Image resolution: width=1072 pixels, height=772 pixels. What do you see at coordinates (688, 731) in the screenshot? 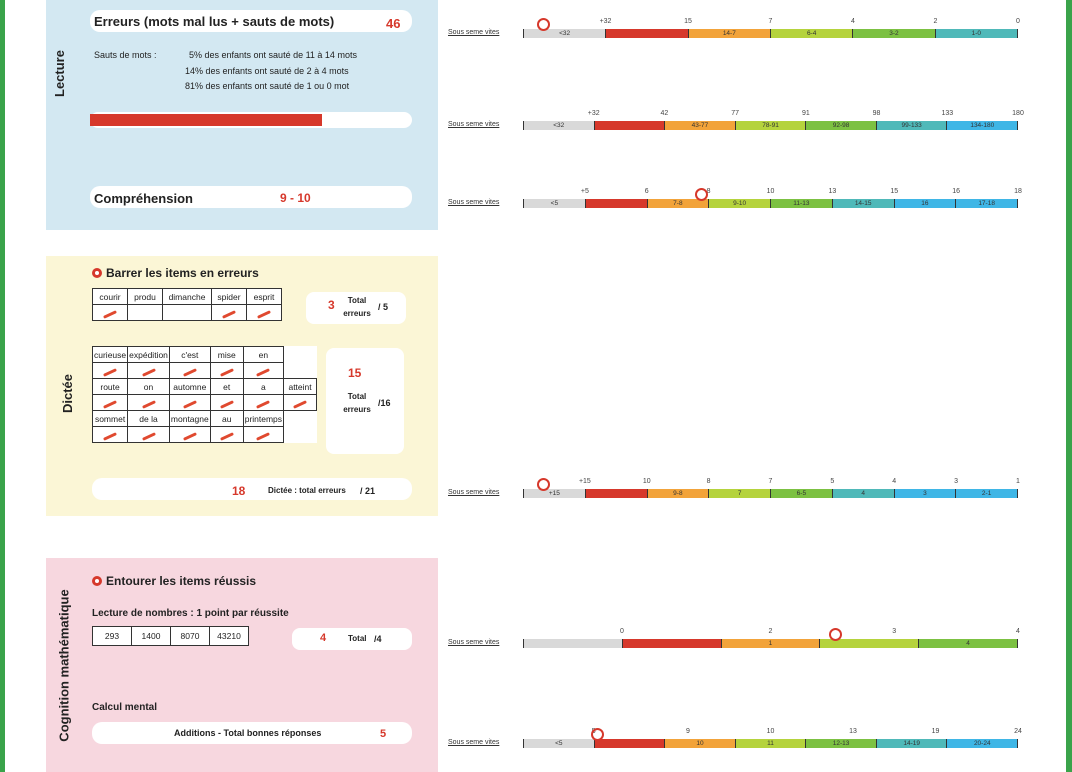
I see `scale-tick-label: 9` at bounding box center [688, 731].